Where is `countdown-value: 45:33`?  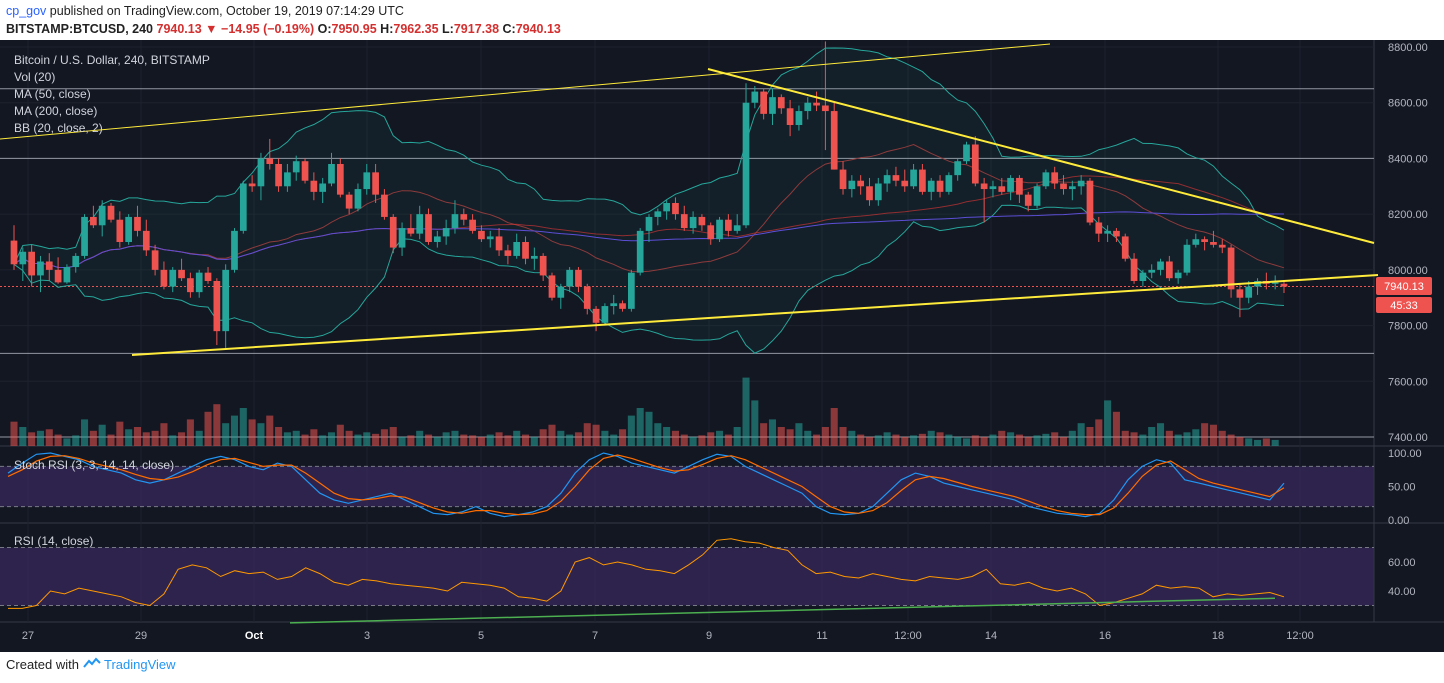
countdown-value: 45:33 is located at coordinates (1404, 306).